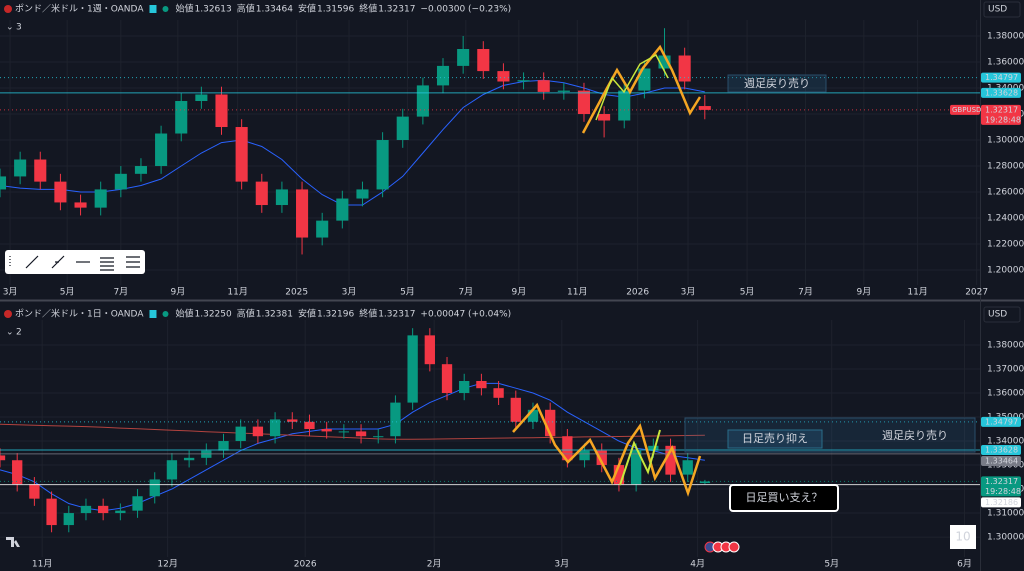 Image resolution: width=1024 pixels, height=571 pixels. I want to click on ohlc-value: 1.32613, so click(213, 10).